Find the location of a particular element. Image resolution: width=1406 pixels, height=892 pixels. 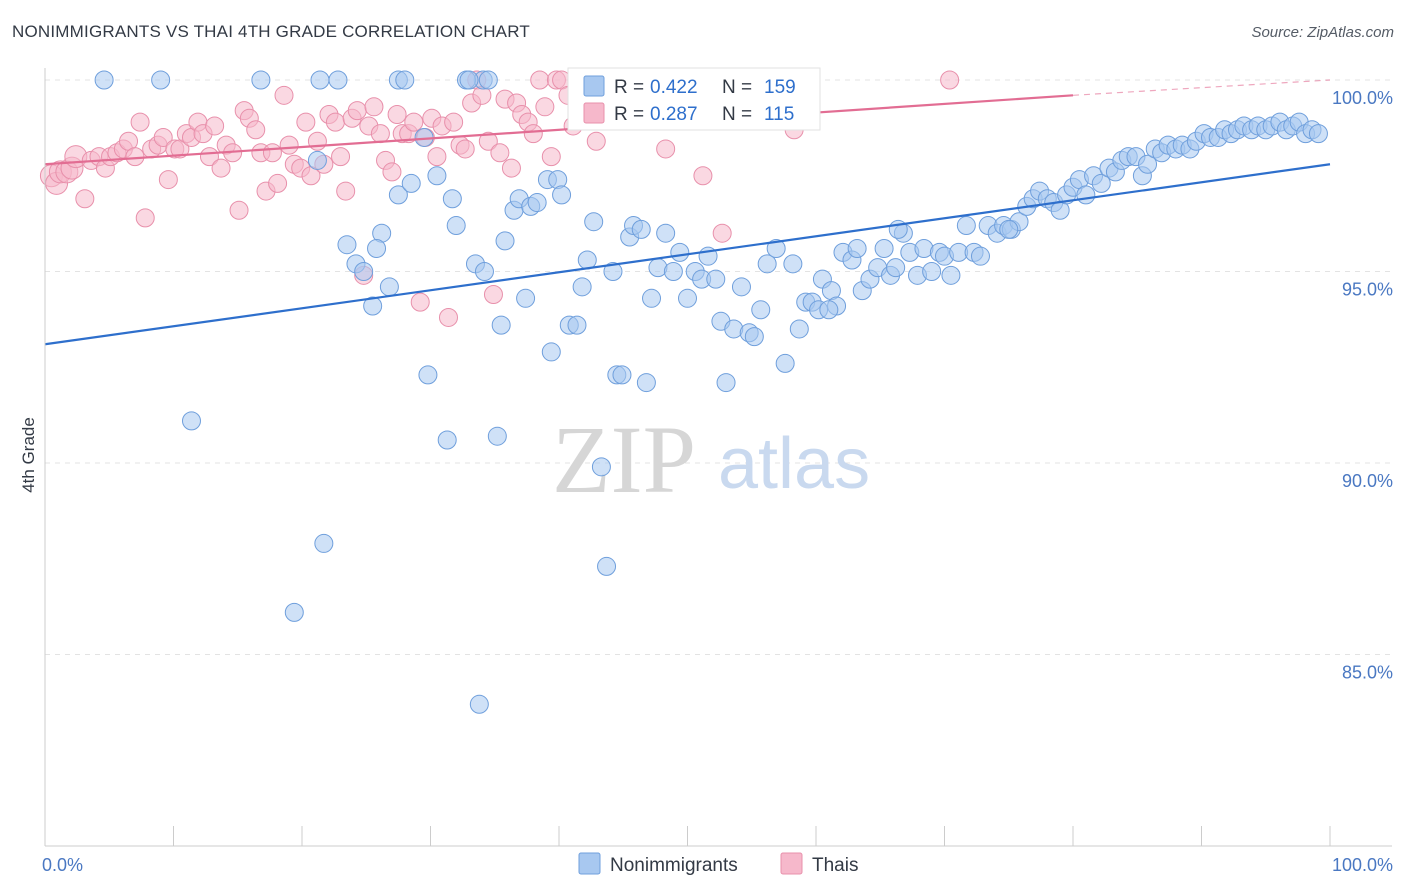

legend-bottom-label-nonimmigrants: Nonimmigrants is located at coordinates (674, 865).